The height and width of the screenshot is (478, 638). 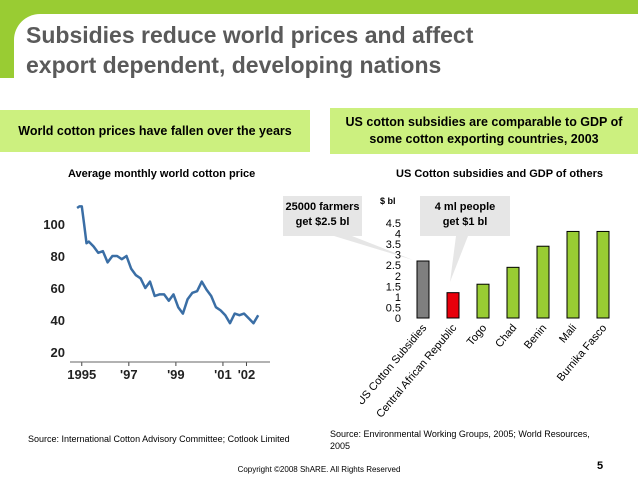 What do you see at coordinates (322, 222) in the screenshot?
I see `callout-left-line-2: get $2.5 bl` at bounding box center [322, 222].